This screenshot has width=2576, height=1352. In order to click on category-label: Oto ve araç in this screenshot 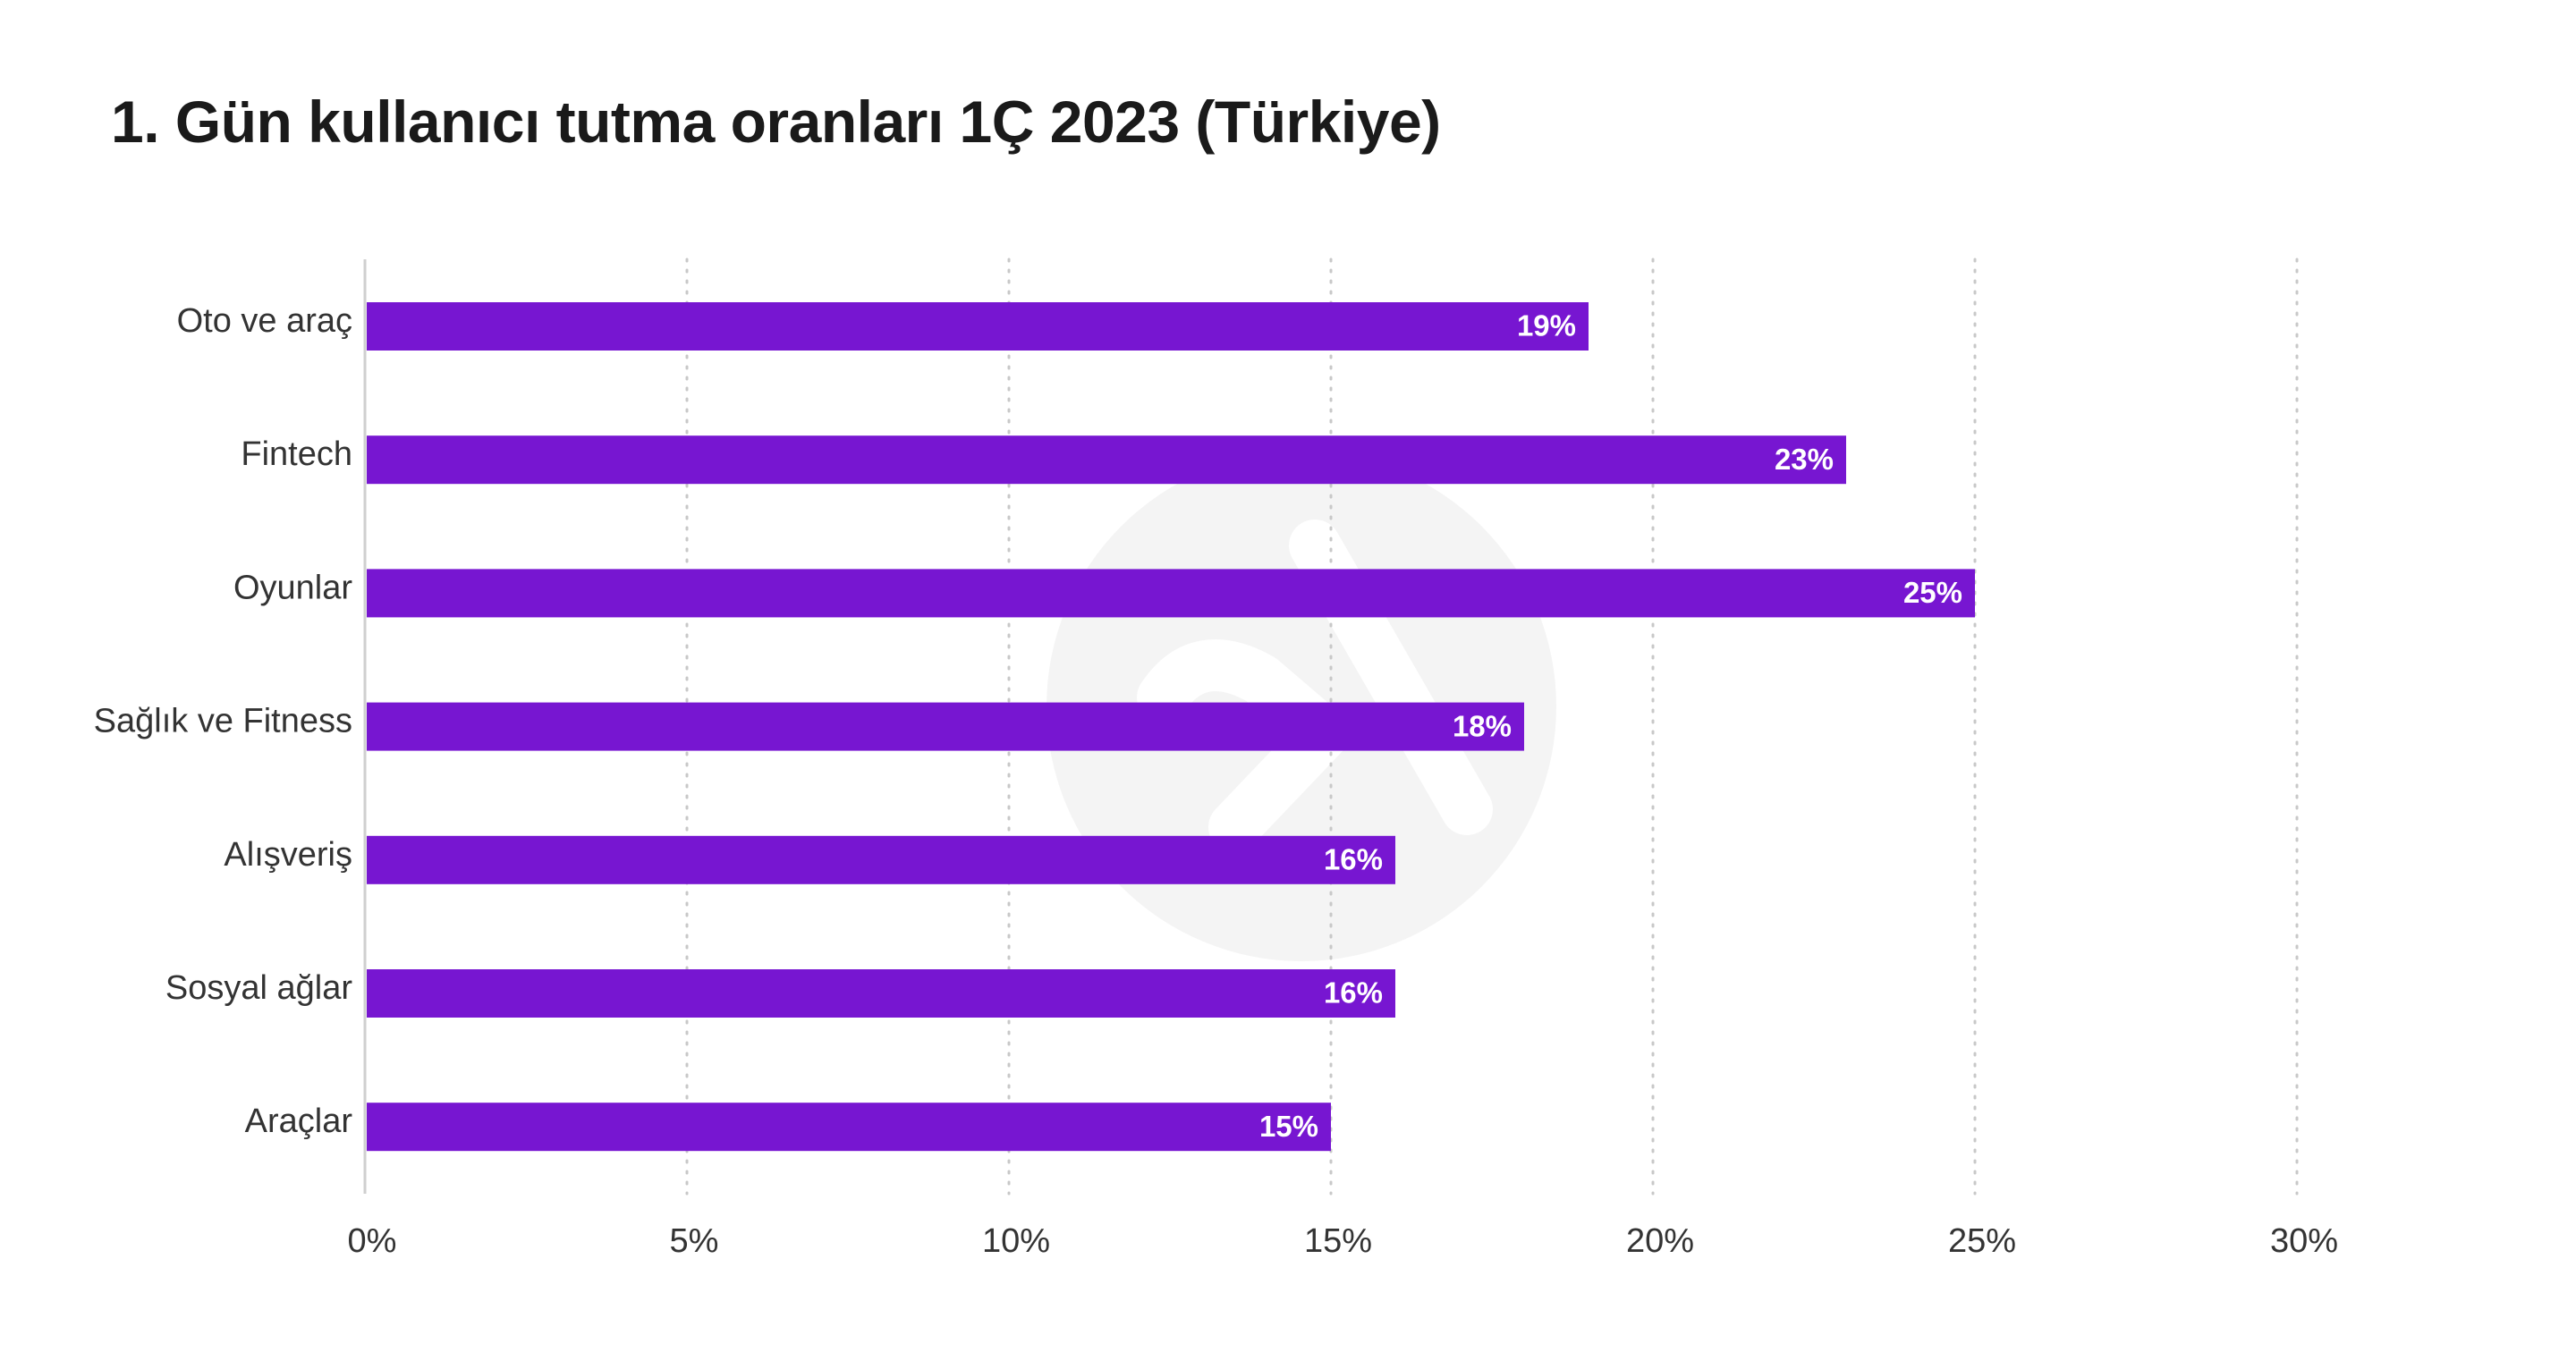, I will do `click(264, 321)`.